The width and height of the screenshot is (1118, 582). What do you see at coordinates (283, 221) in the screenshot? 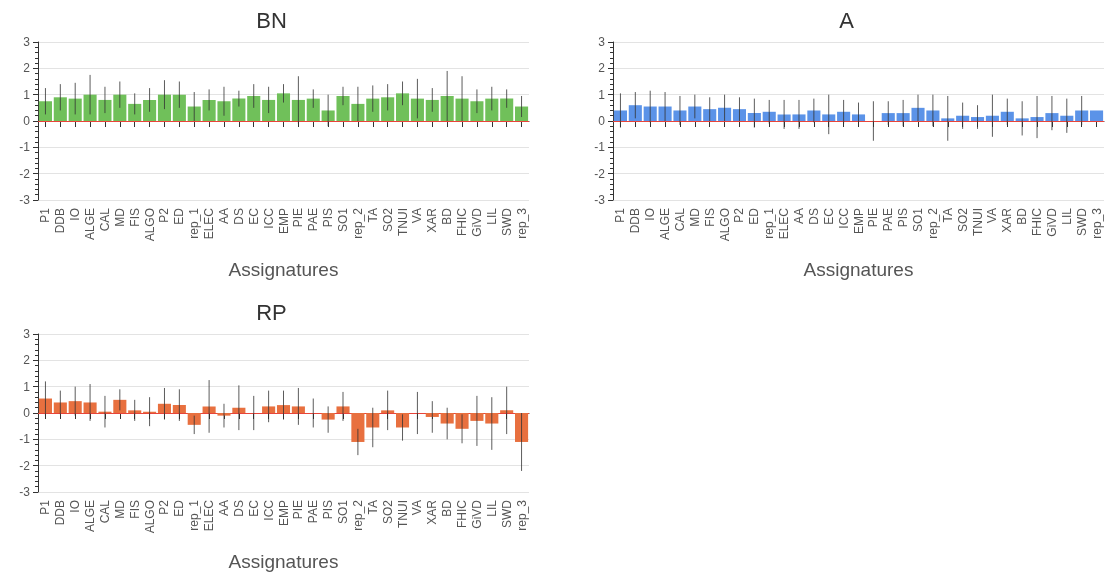
I see `x-tick-label: EMP` at bounding box center [283, 221].